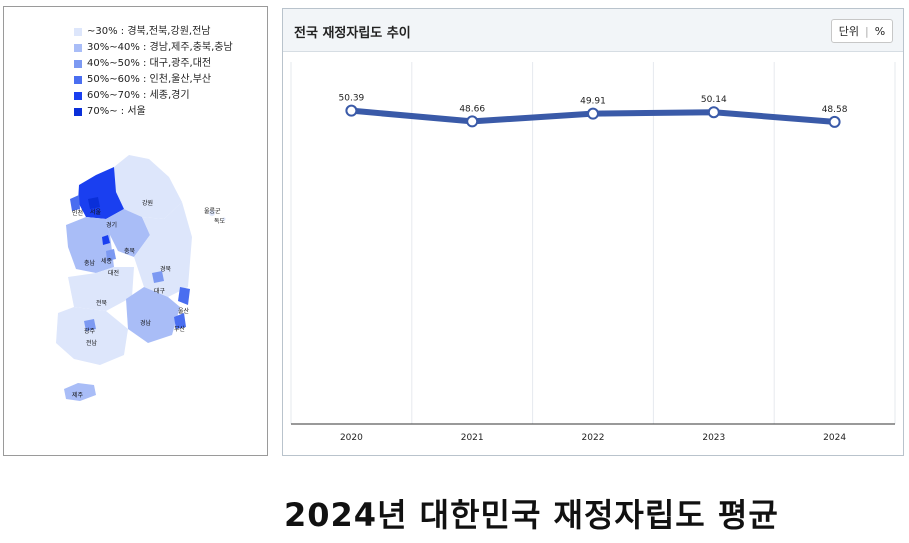 The width and height of the screenshot is (909, 543). Describe the element at coordinates (75, 203) in the screenshot. I see `region-incheon` at that location.